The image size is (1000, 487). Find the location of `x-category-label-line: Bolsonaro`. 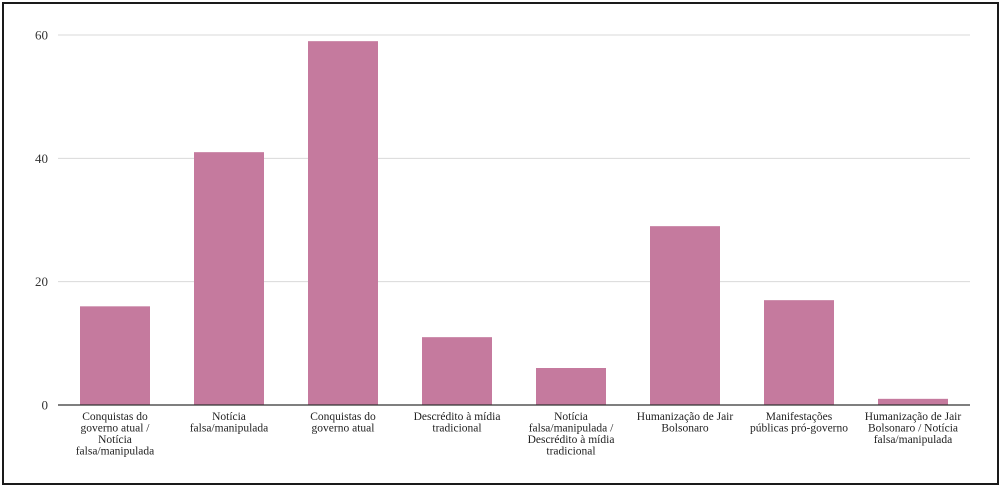

x-category-label-line: Bolsonaro is located at coordinates (685, 429).